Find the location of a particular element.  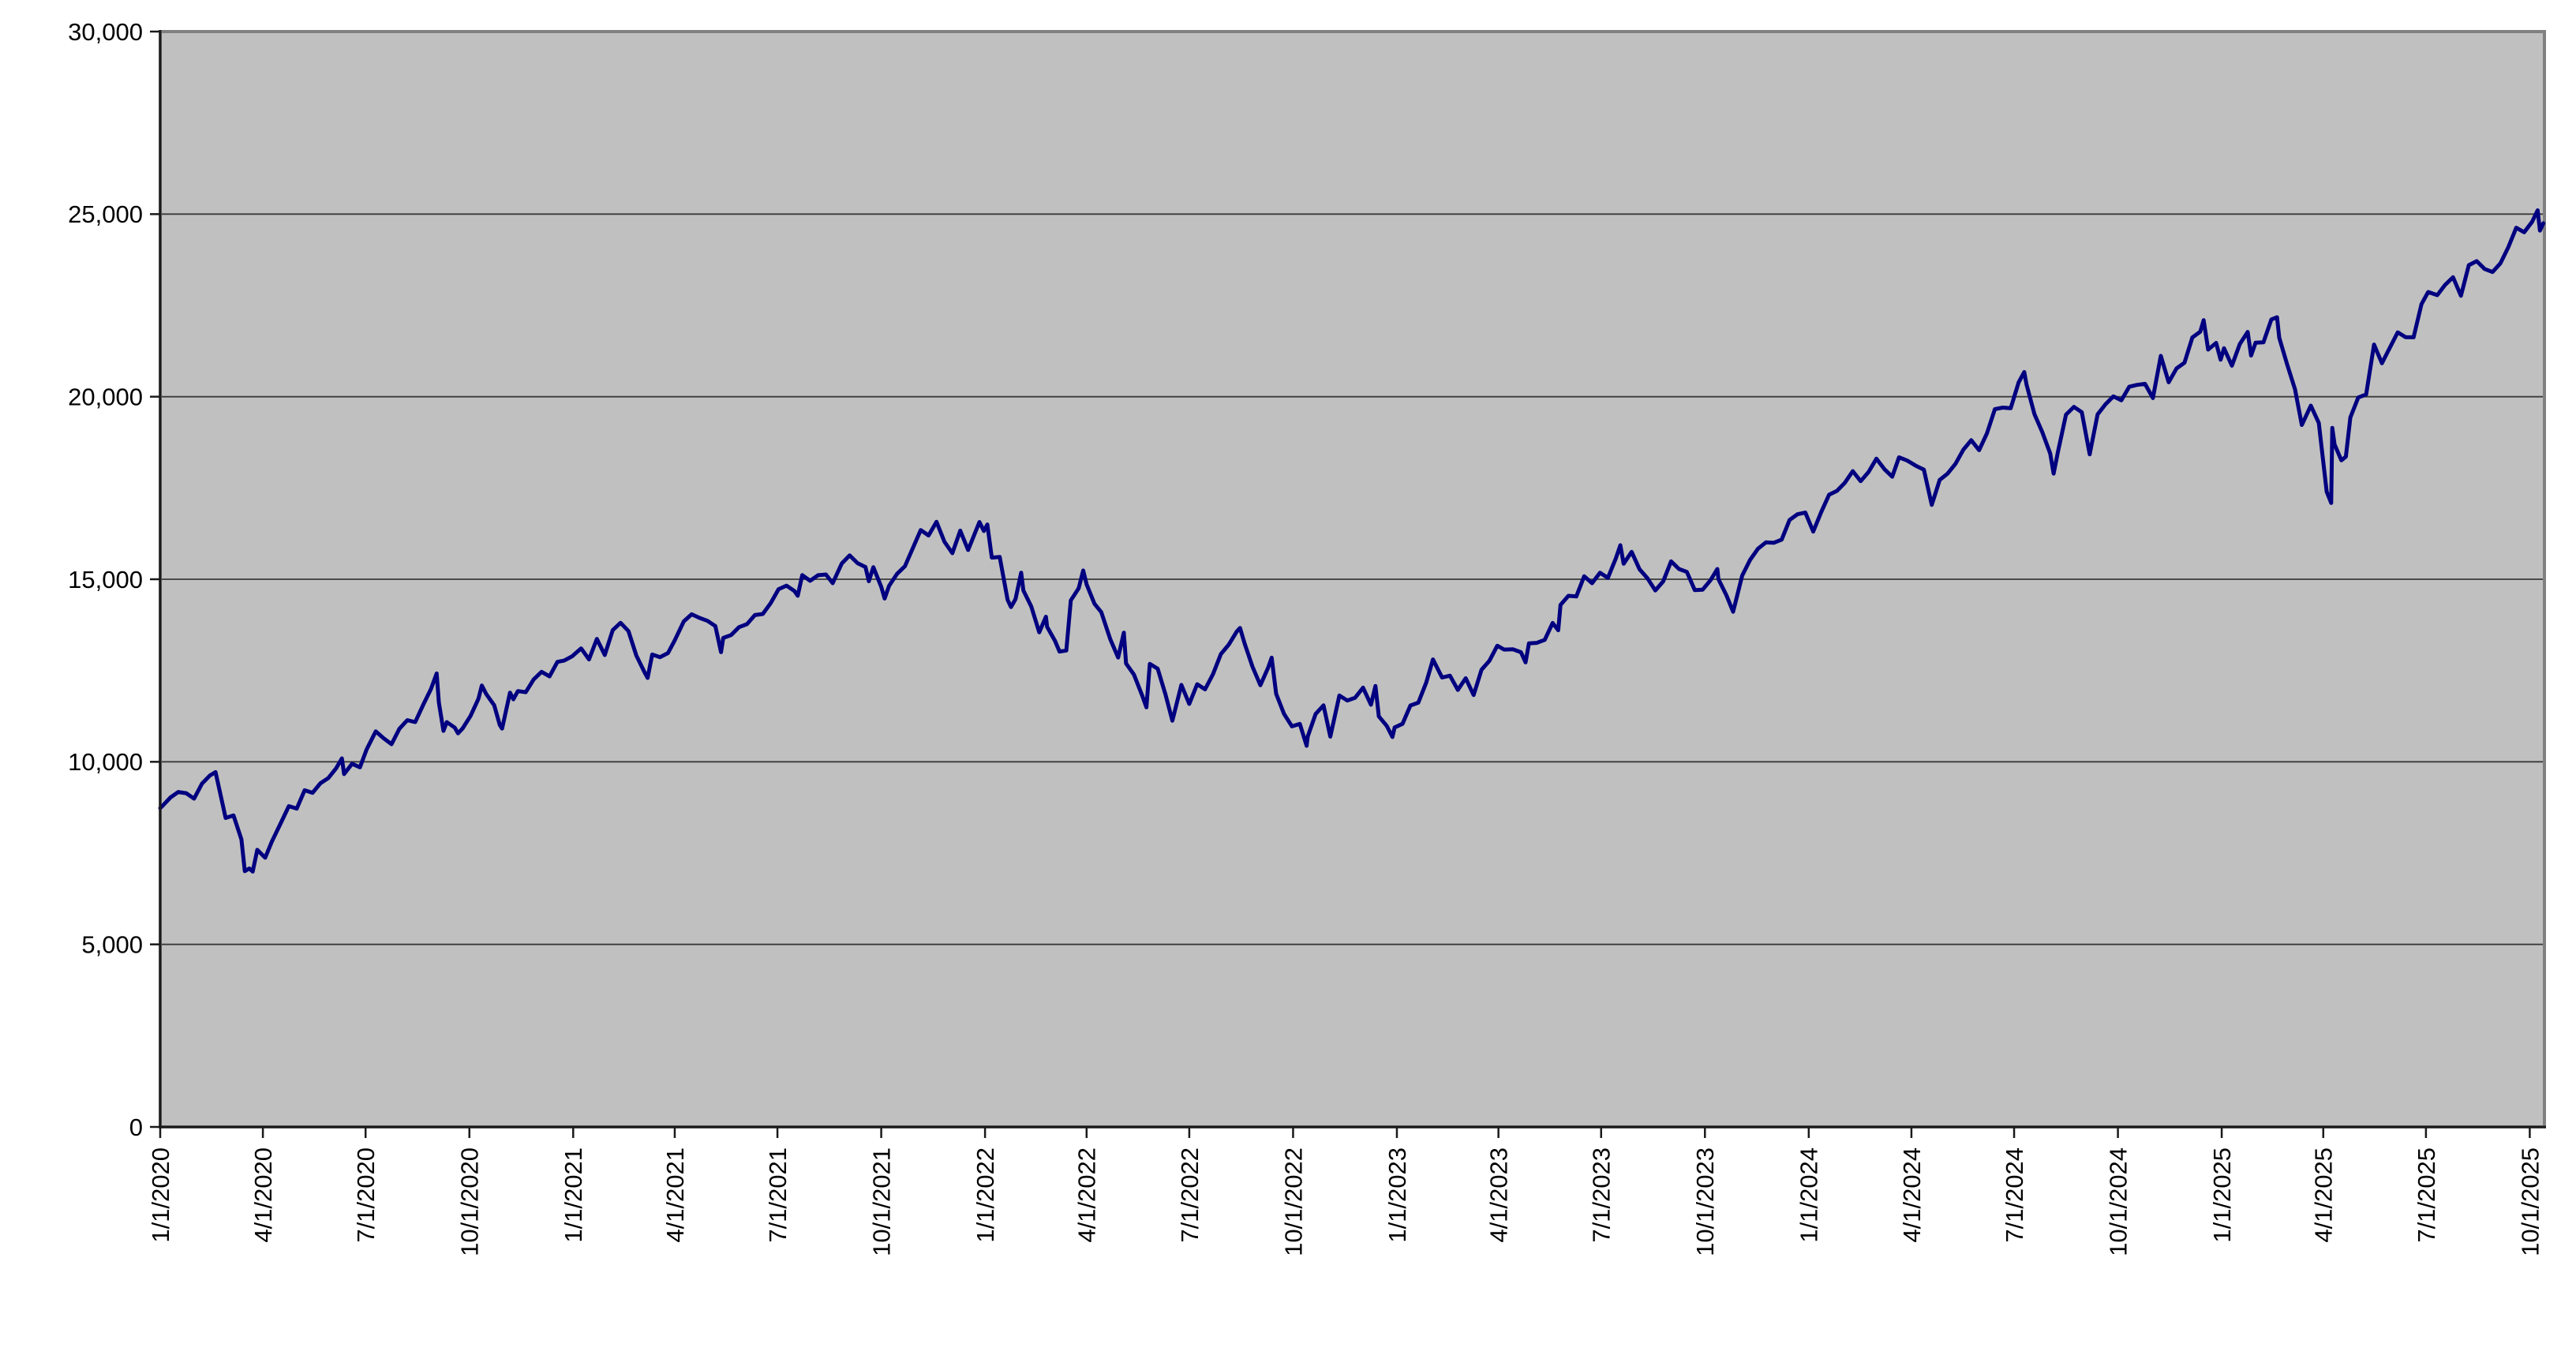

x-tick-label: 1/1/2022 is located at coordinates (985, 1195).